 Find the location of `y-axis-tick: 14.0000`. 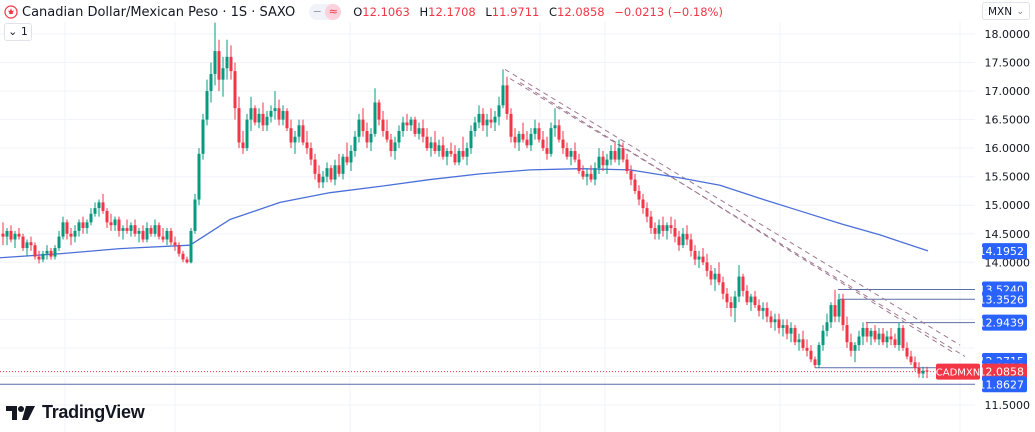

y-axis-tick: 14.0000 is located at coordinates (1008, 262).